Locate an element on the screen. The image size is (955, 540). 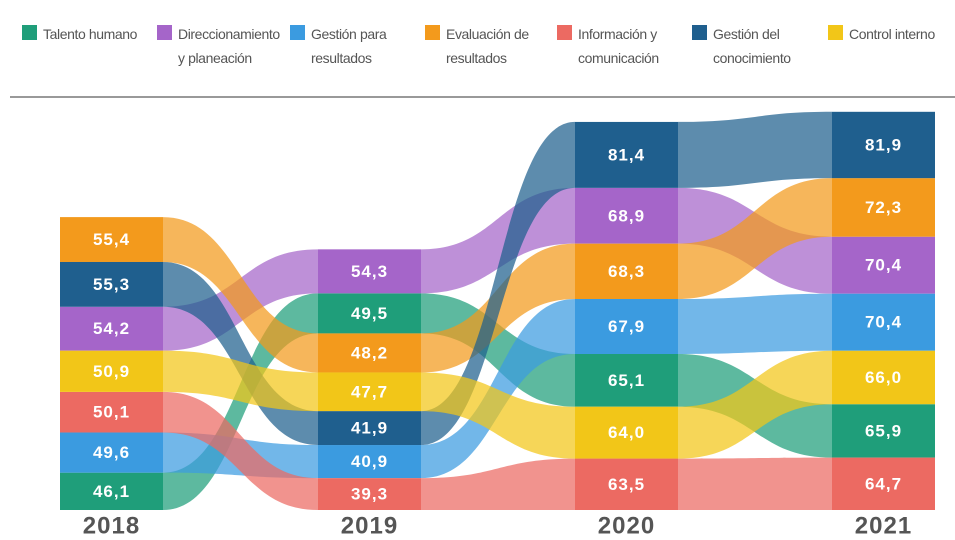
x-tick-label: 2021 is located at coordinates (883, 525).